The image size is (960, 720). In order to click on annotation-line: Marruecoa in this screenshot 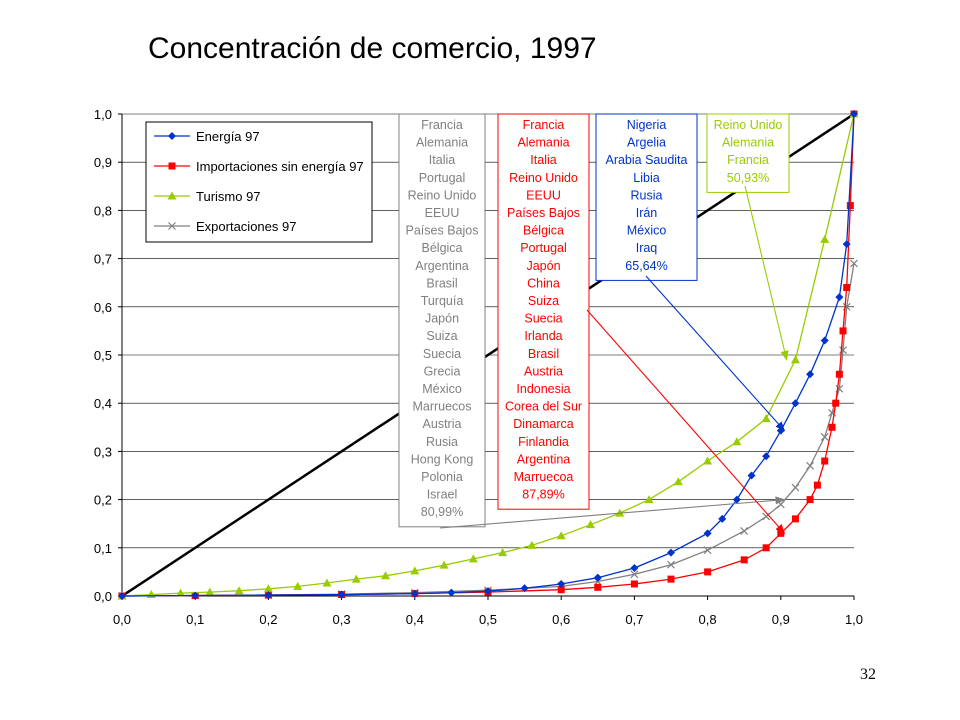, I will do `click(544, 477)`.